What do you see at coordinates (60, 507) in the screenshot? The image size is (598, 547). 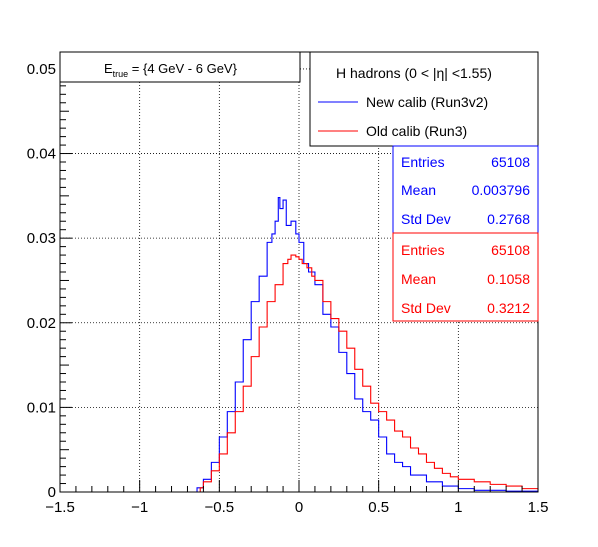 I see `x-tick-label: −1.5` at bounding box center [60, 507].